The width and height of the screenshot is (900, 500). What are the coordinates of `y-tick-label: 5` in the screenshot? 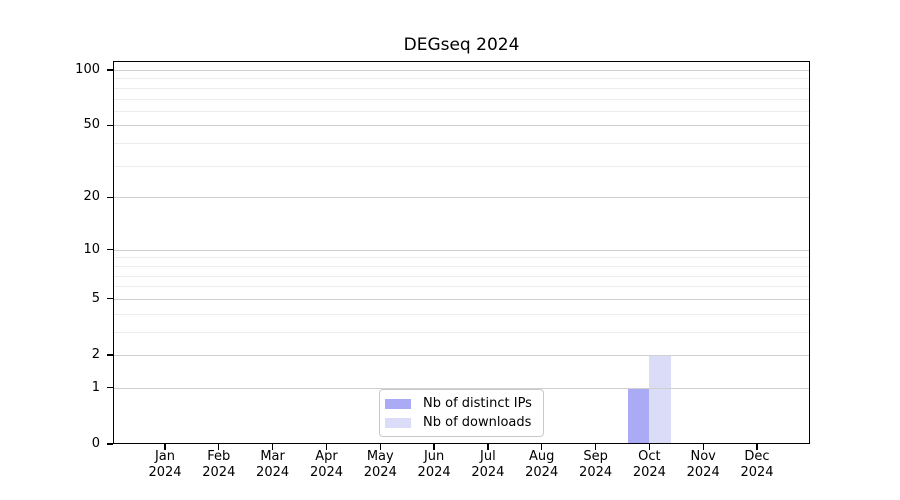 It's located at (95, 298).